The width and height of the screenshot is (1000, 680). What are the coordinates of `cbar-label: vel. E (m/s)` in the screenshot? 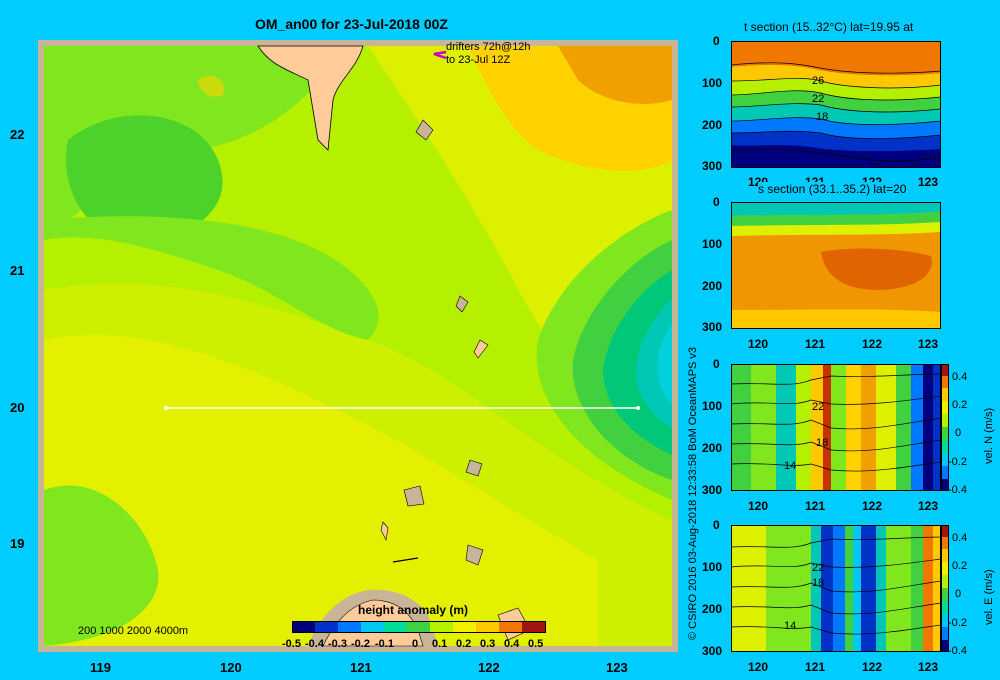 It's located at (989, 597).